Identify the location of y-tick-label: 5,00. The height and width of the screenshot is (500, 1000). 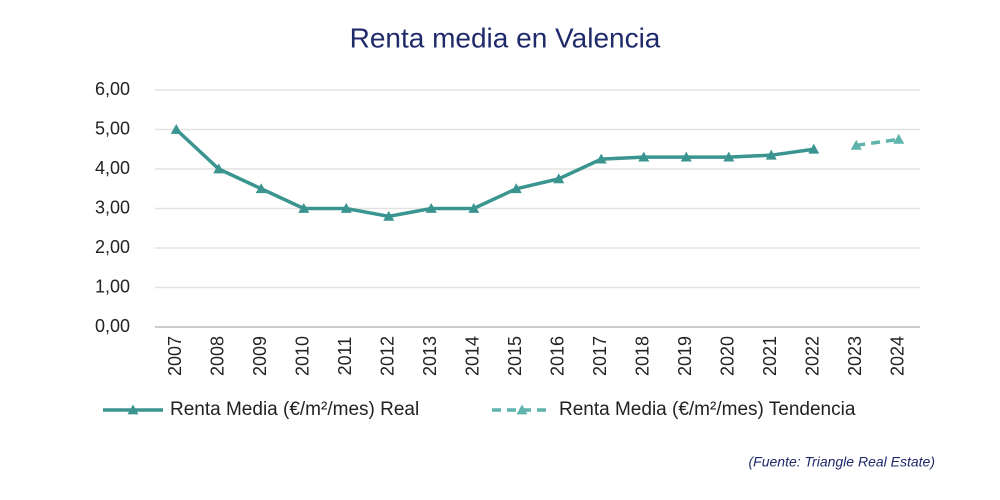
(112, 128).